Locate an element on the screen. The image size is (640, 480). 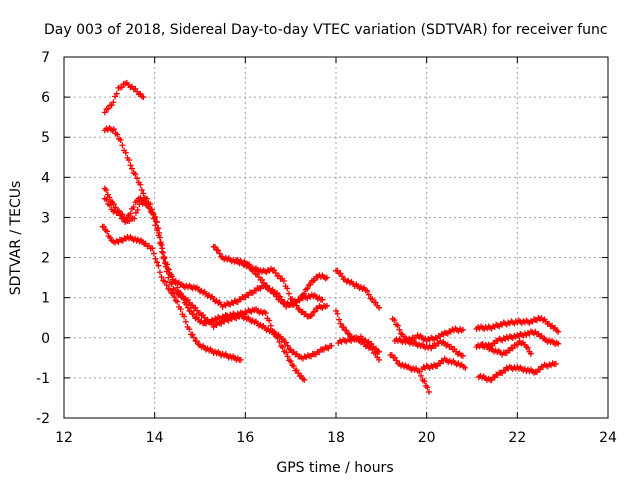
x-tick-label: 22 is located at coordinates (517, 438).